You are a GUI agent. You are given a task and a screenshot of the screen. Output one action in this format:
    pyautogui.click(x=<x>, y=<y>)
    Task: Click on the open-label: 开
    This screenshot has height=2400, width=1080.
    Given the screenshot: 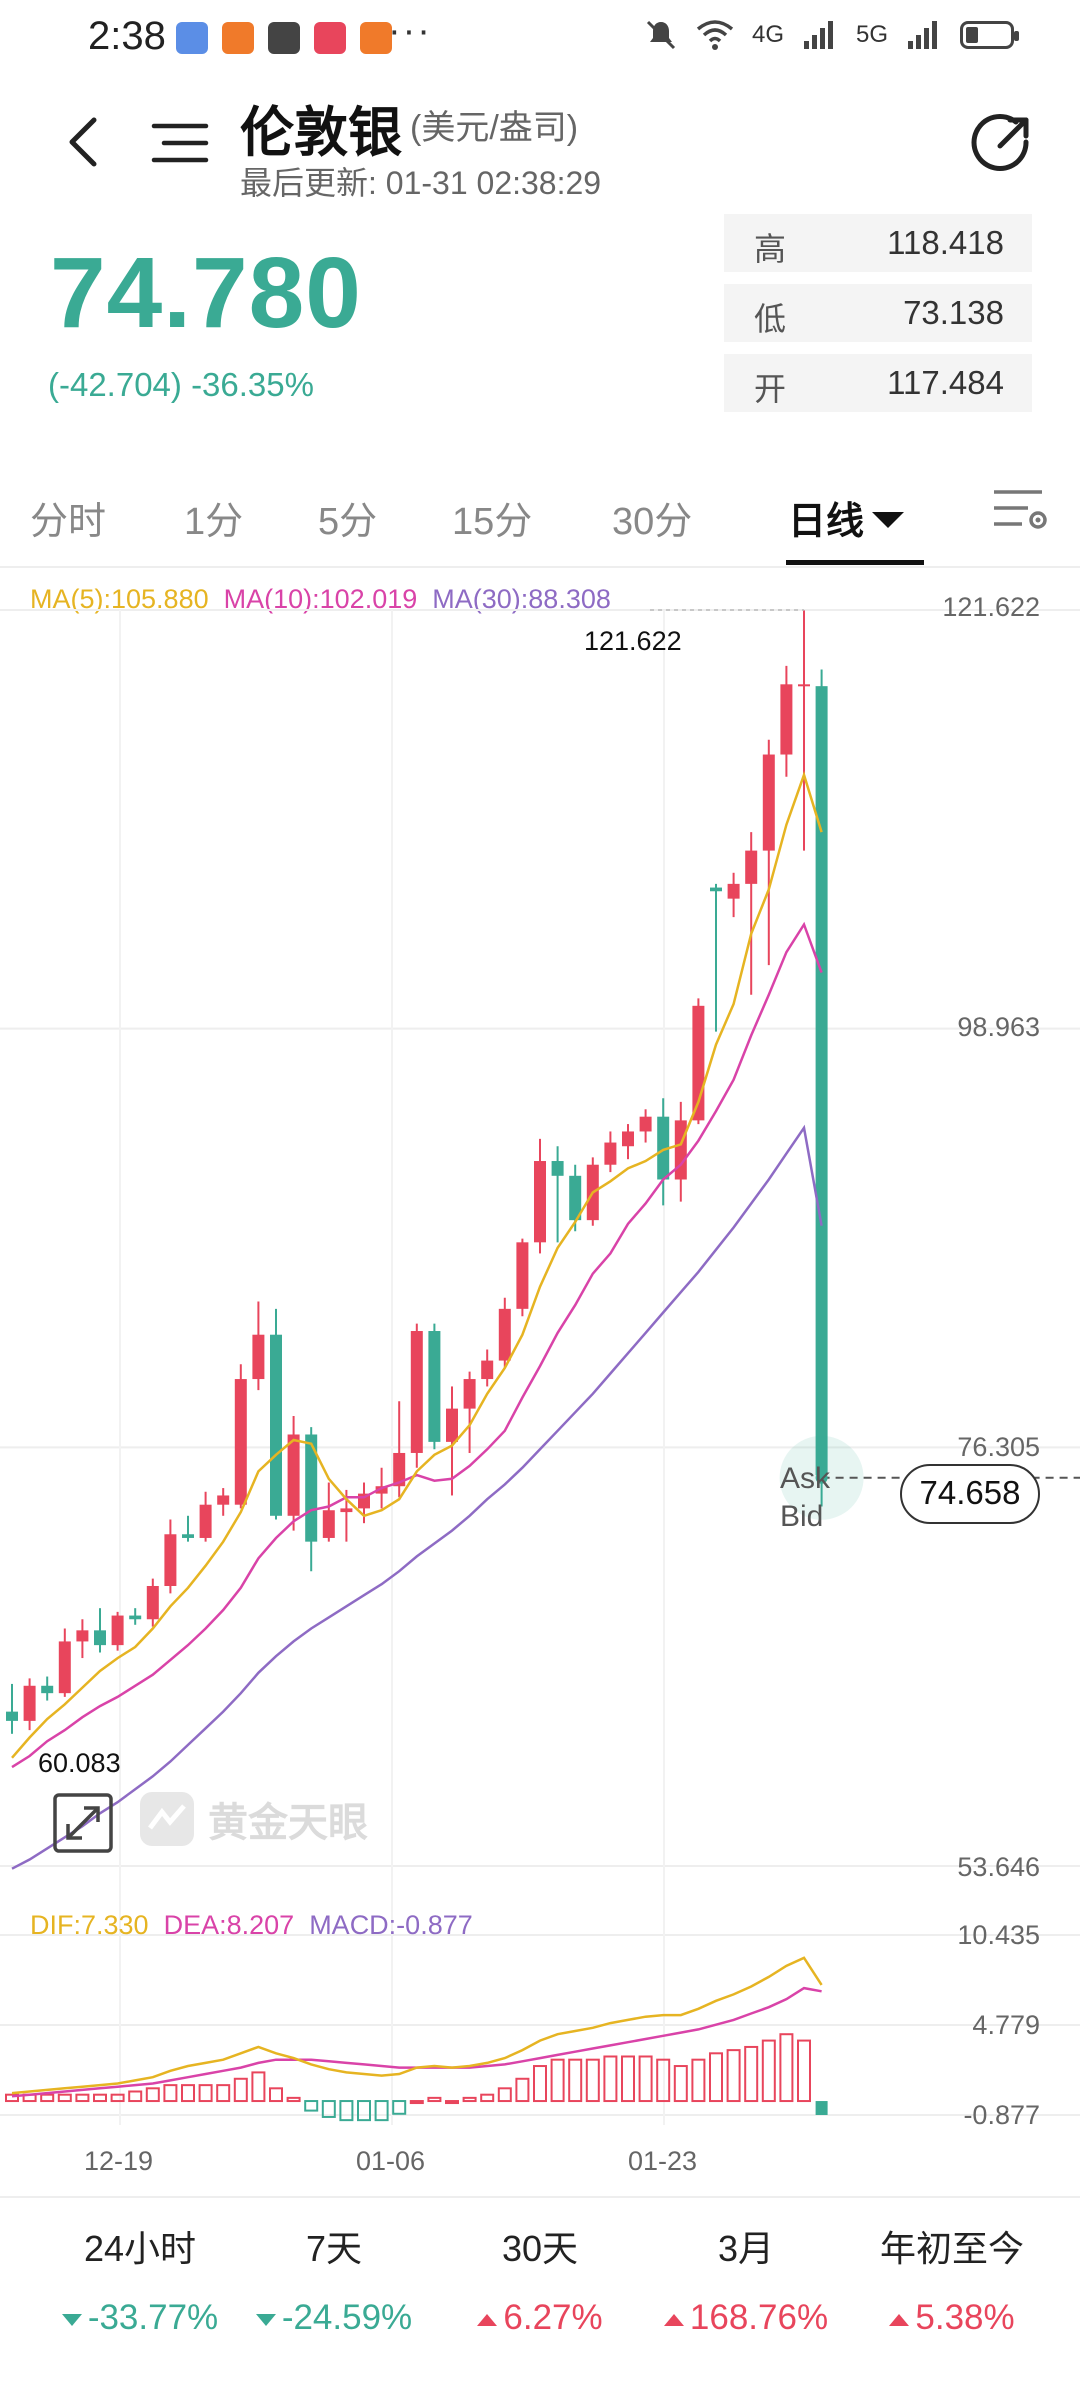 What is the action you would take?
    pyautogui.click(x=770, y=389)
    